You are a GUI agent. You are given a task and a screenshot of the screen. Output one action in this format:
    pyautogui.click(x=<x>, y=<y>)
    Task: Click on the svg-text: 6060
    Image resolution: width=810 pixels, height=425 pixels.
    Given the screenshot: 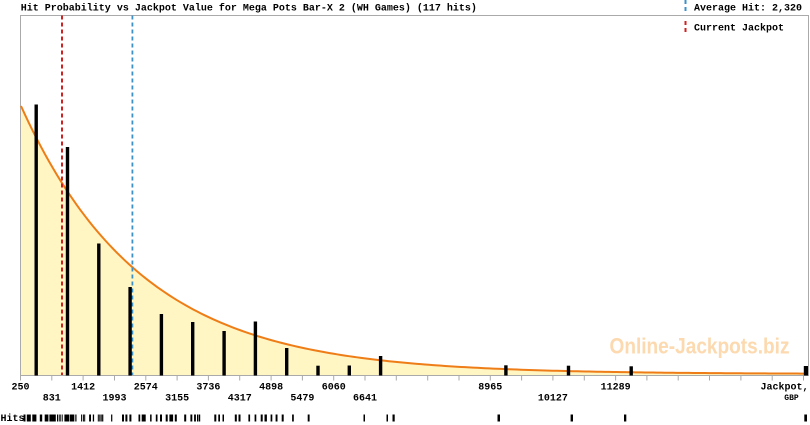 What is the action you would take?
    pyautogui.click(x=334, y=388)
    